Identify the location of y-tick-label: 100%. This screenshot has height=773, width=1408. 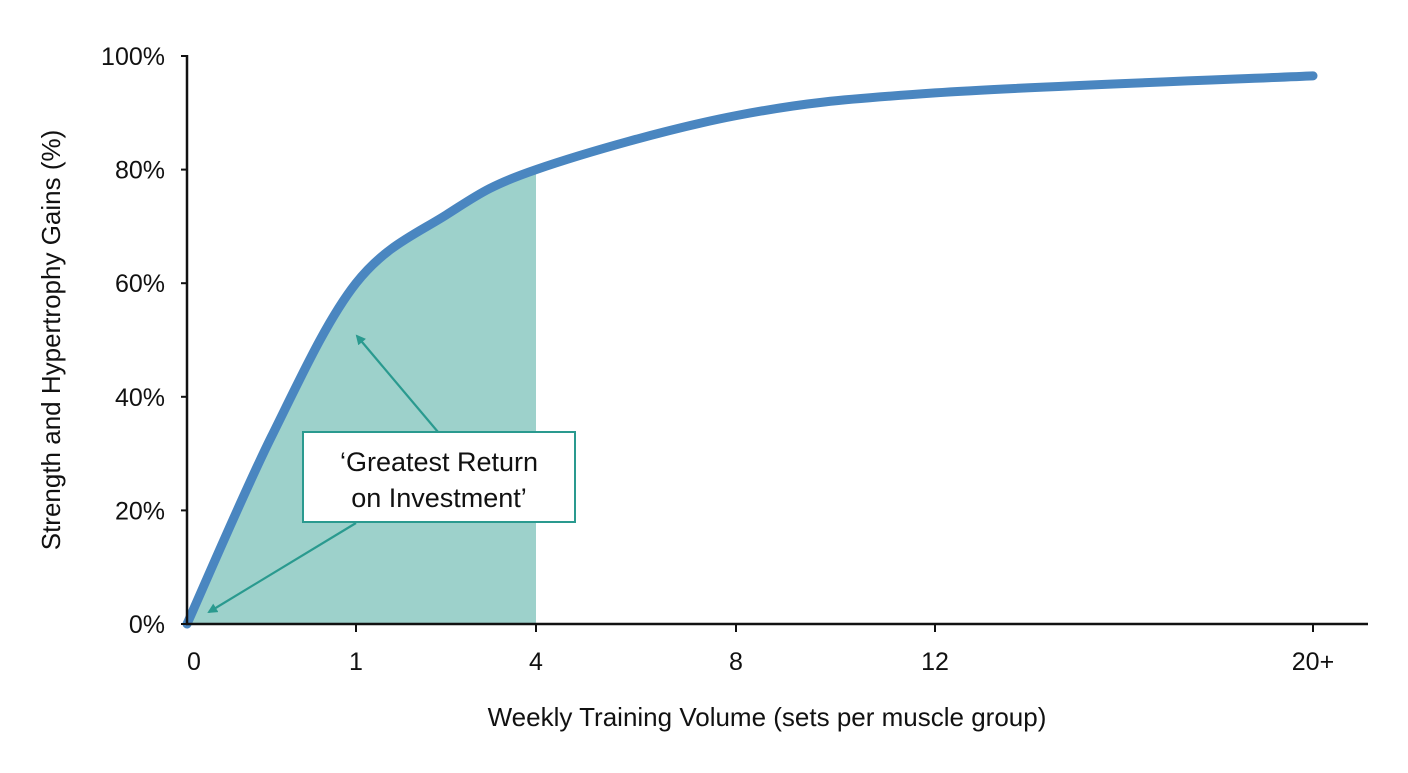
(133, 57).